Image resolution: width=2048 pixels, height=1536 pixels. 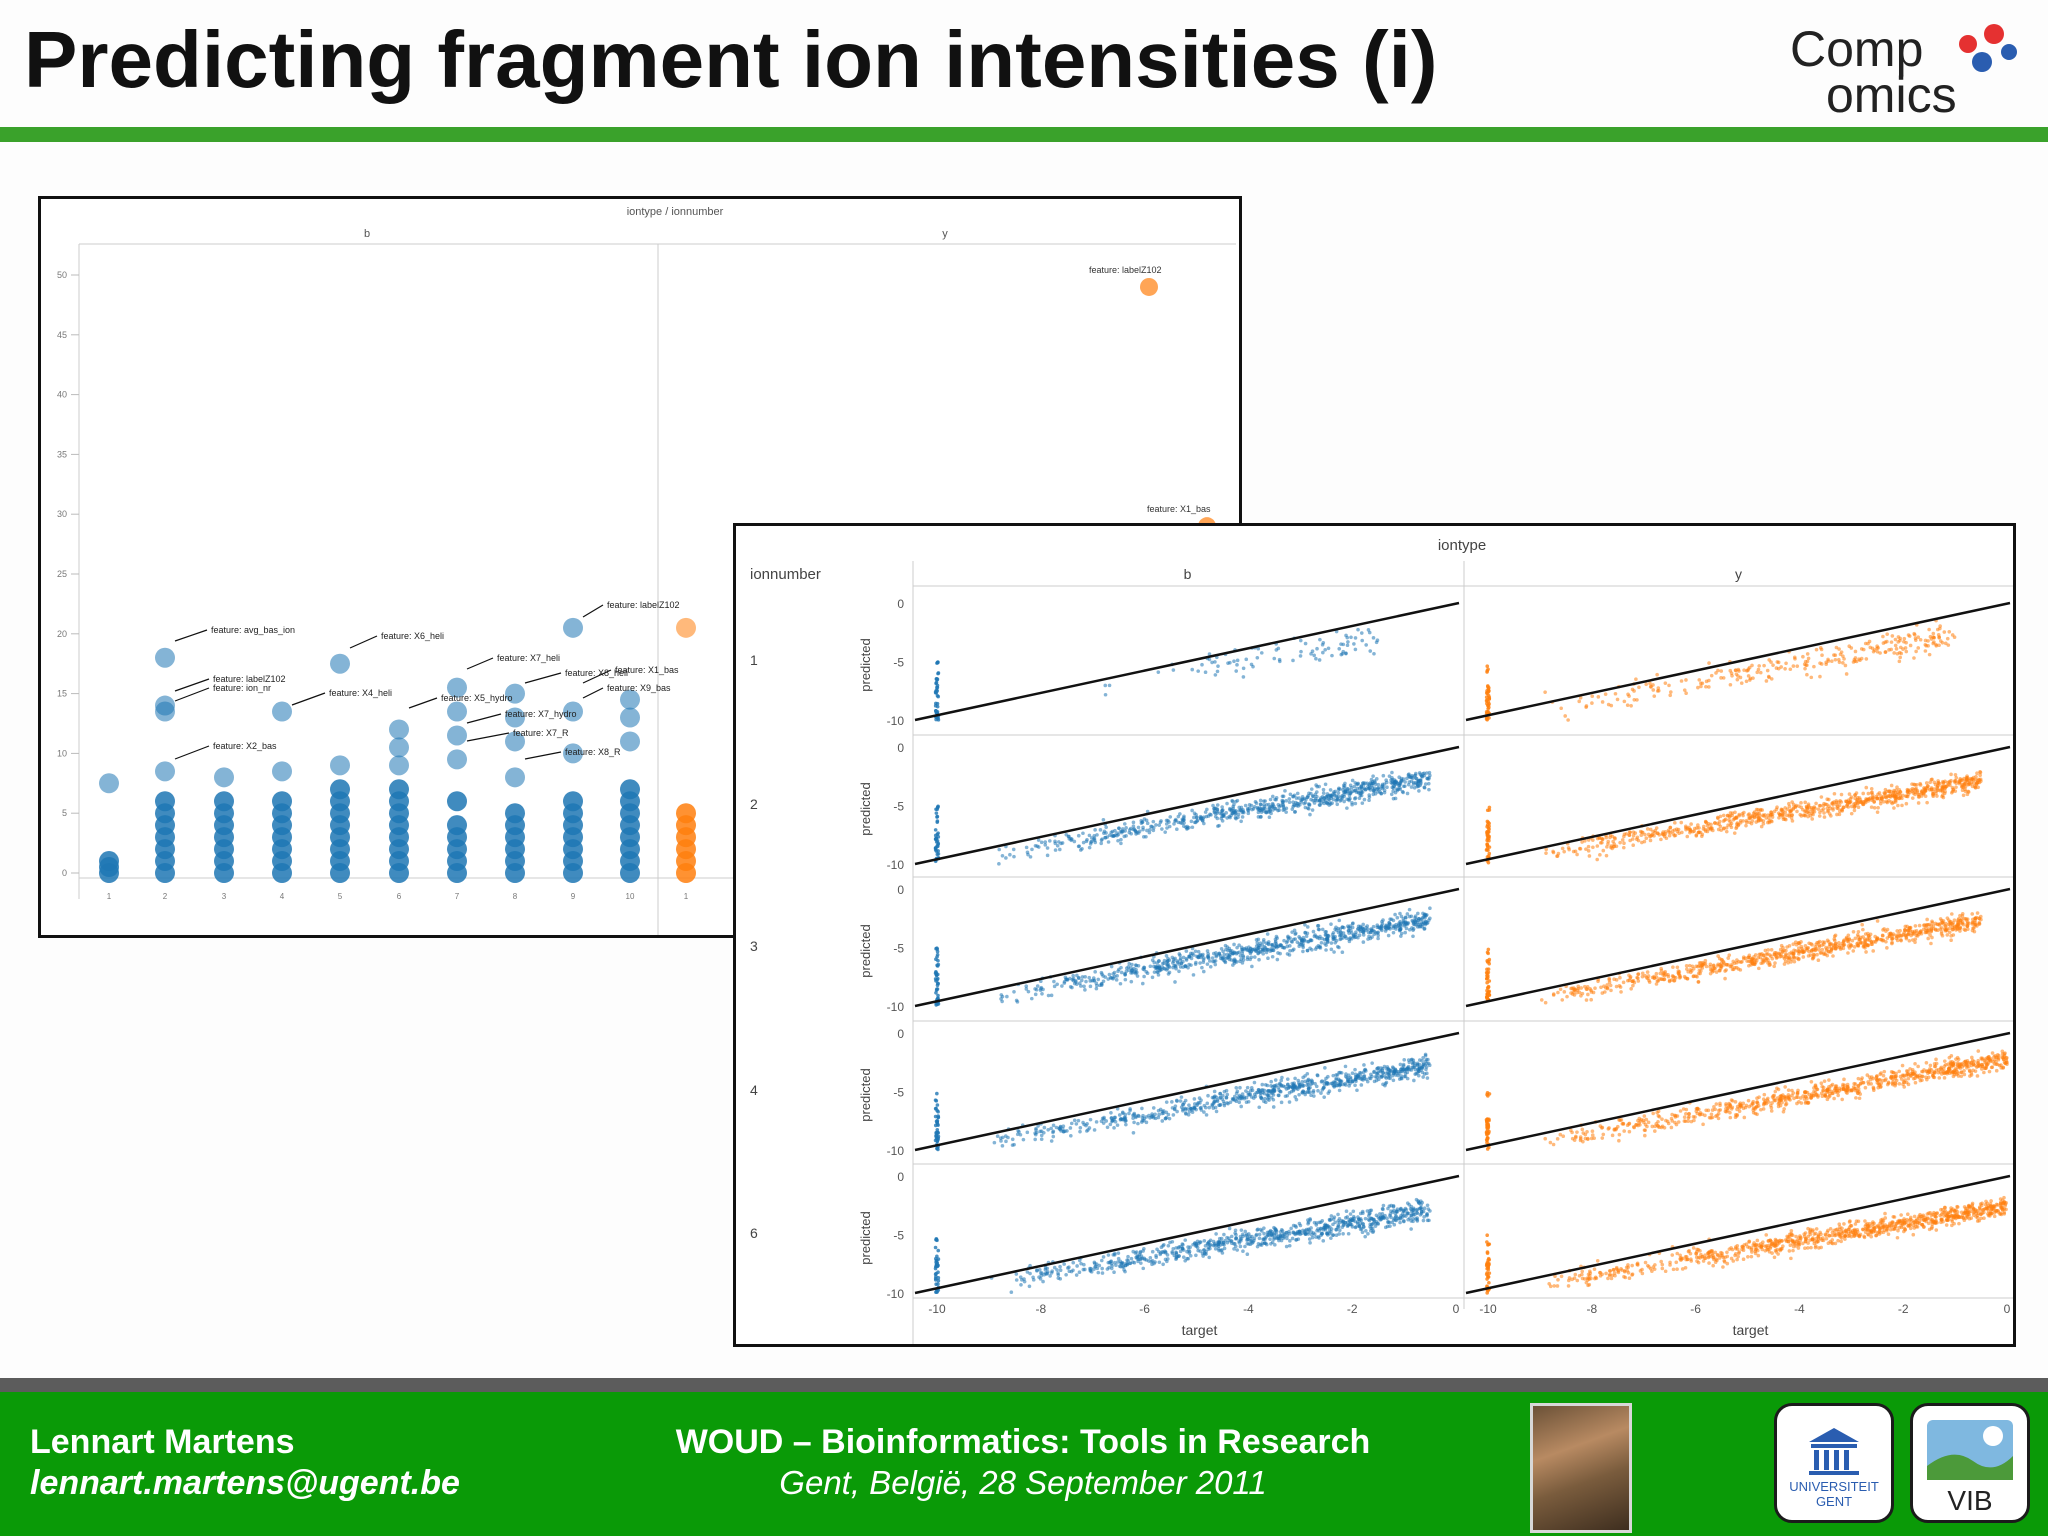 I want to click on chart2-y-tick-label: -5, so click(x=898, y=949).